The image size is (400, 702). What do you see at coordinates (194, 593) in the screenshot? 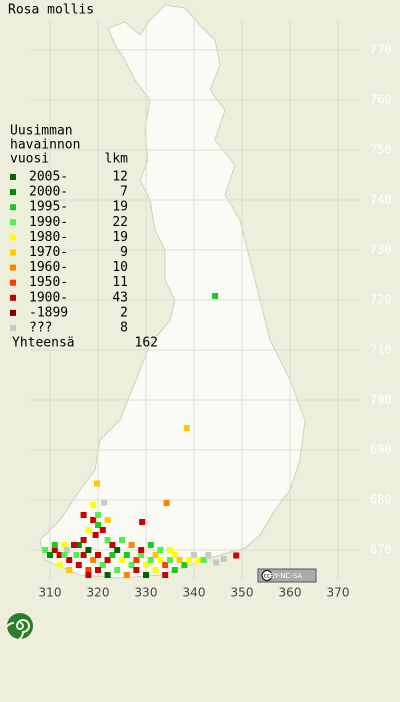
I see `x-tick-label: 340` at bounding box center [194, 593].